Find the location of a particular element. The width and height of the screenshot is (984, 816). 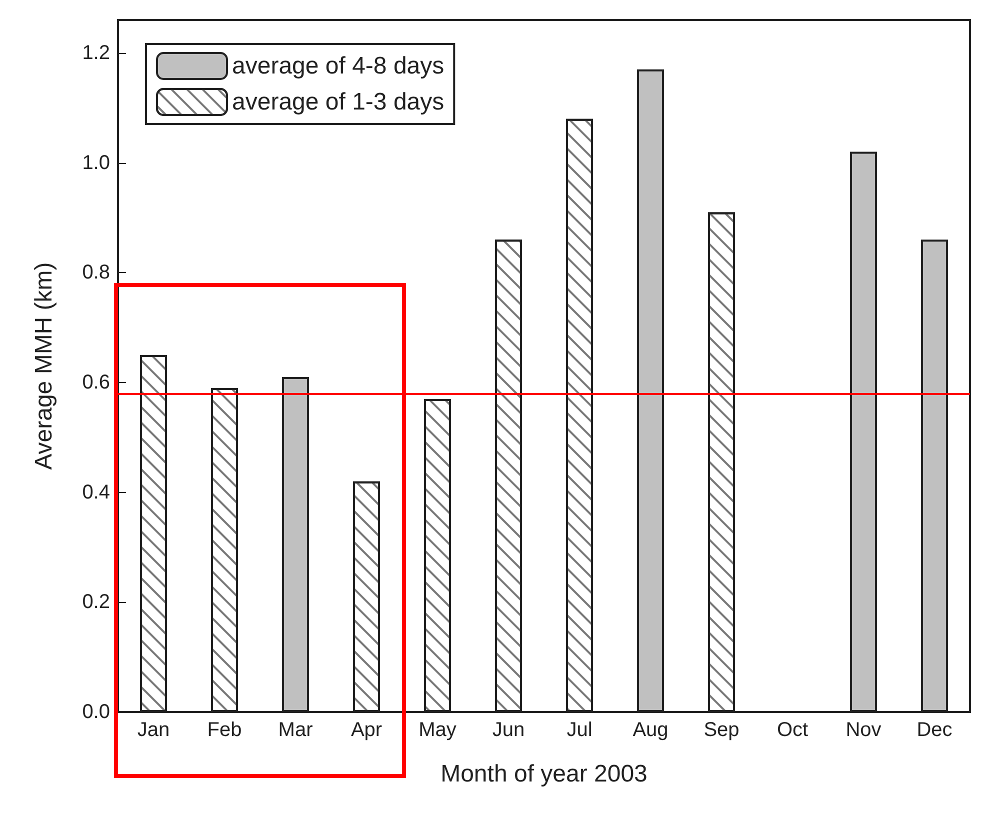

y-tick-label: 0.6 is located at coordinates (96, 382).